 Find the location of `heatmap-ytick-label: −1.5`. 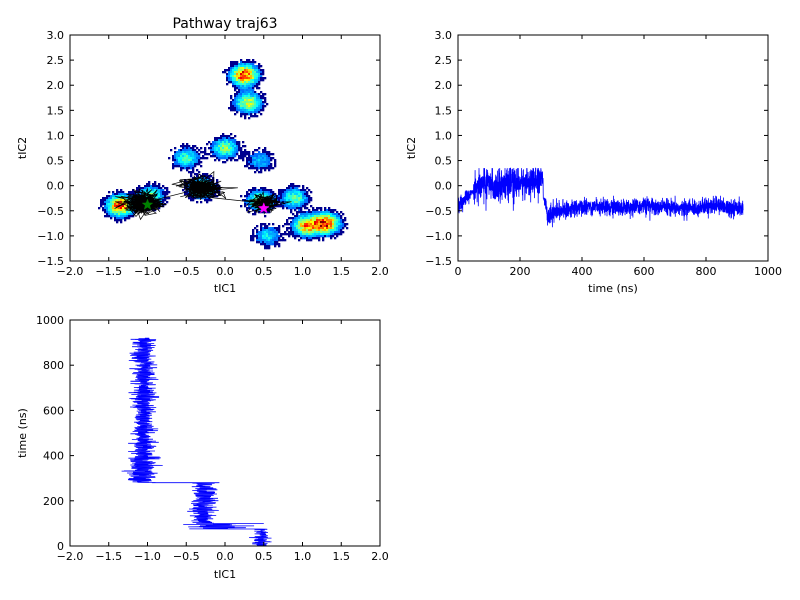

heatmap-ytick-label: −1.5 is located at coordinates (50, 261).